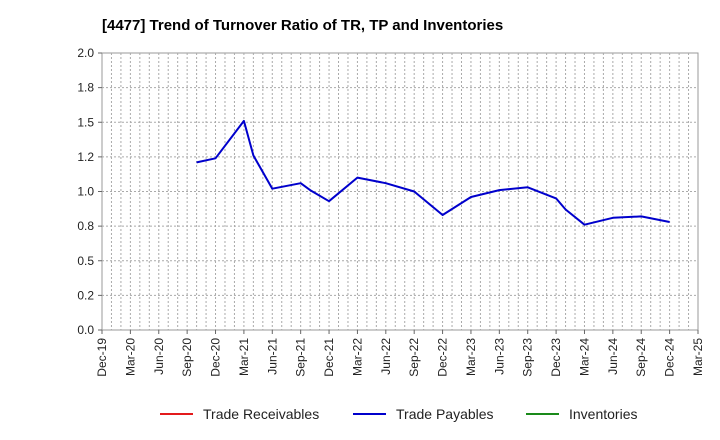 This screenshot has height=440, width=720. Describe the element at coordinates (641, 357) in the screenshot. I see `x-tick-label: Sep-24` at that location.